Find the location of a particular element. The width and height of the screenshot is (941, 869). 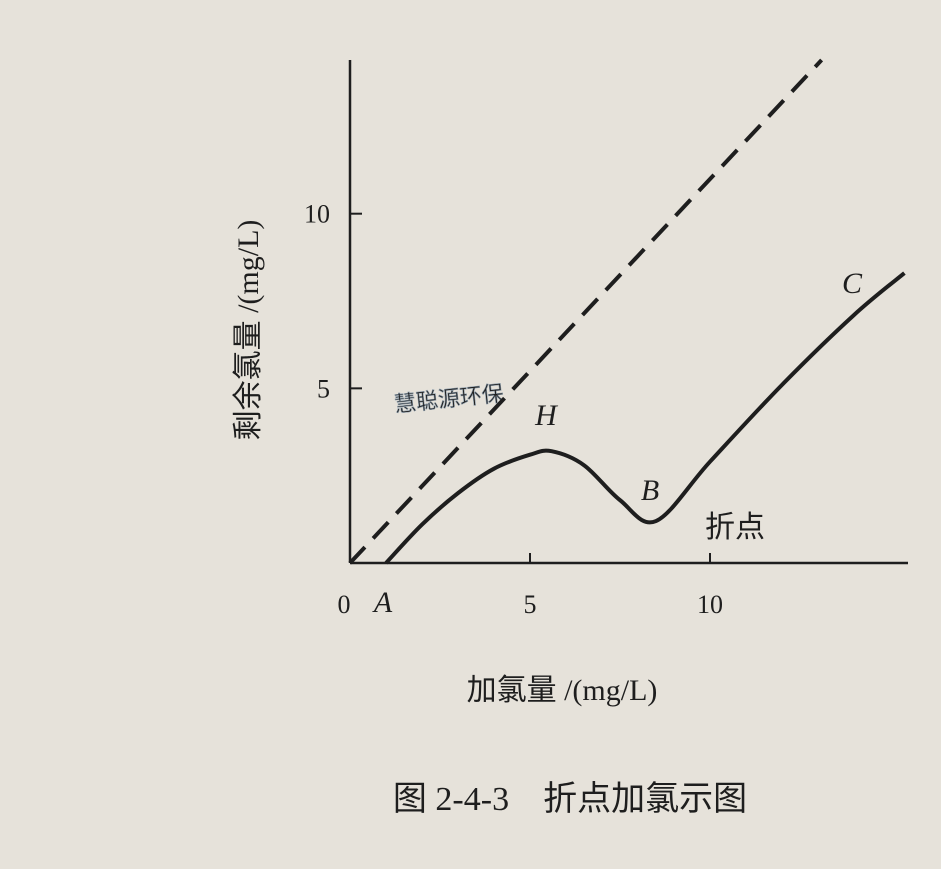

annotation: C is located at coordinates (852, 283).